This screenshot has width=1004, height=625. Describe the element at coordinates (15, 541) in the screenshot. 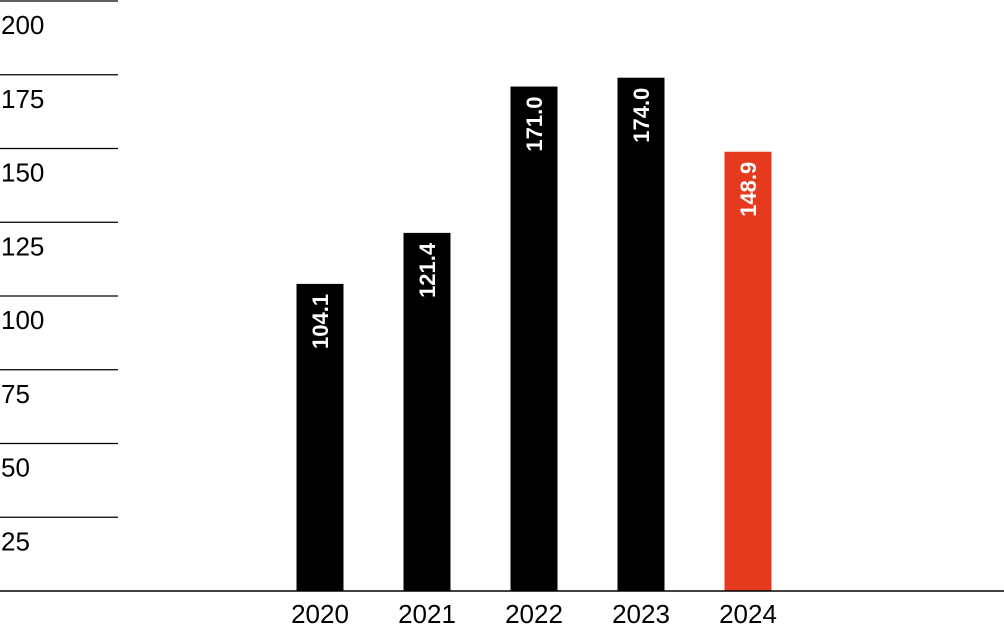

I see `y-tick-label: 25` at that location.